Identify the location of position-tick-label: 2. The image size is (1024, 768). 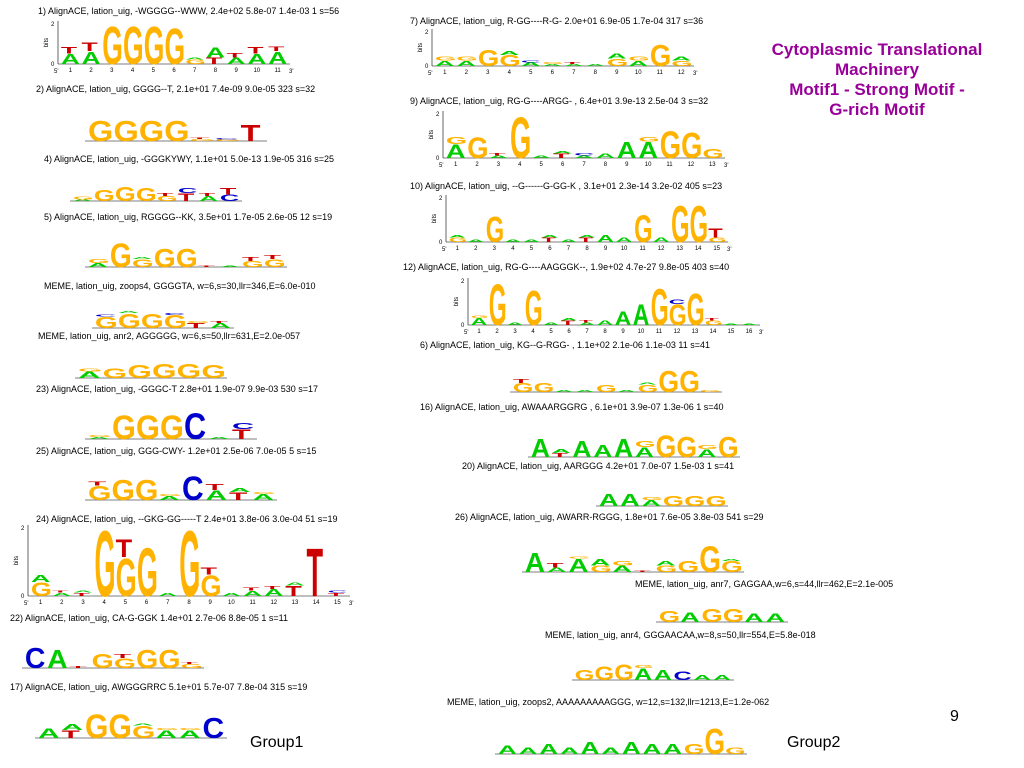
(477, 165).